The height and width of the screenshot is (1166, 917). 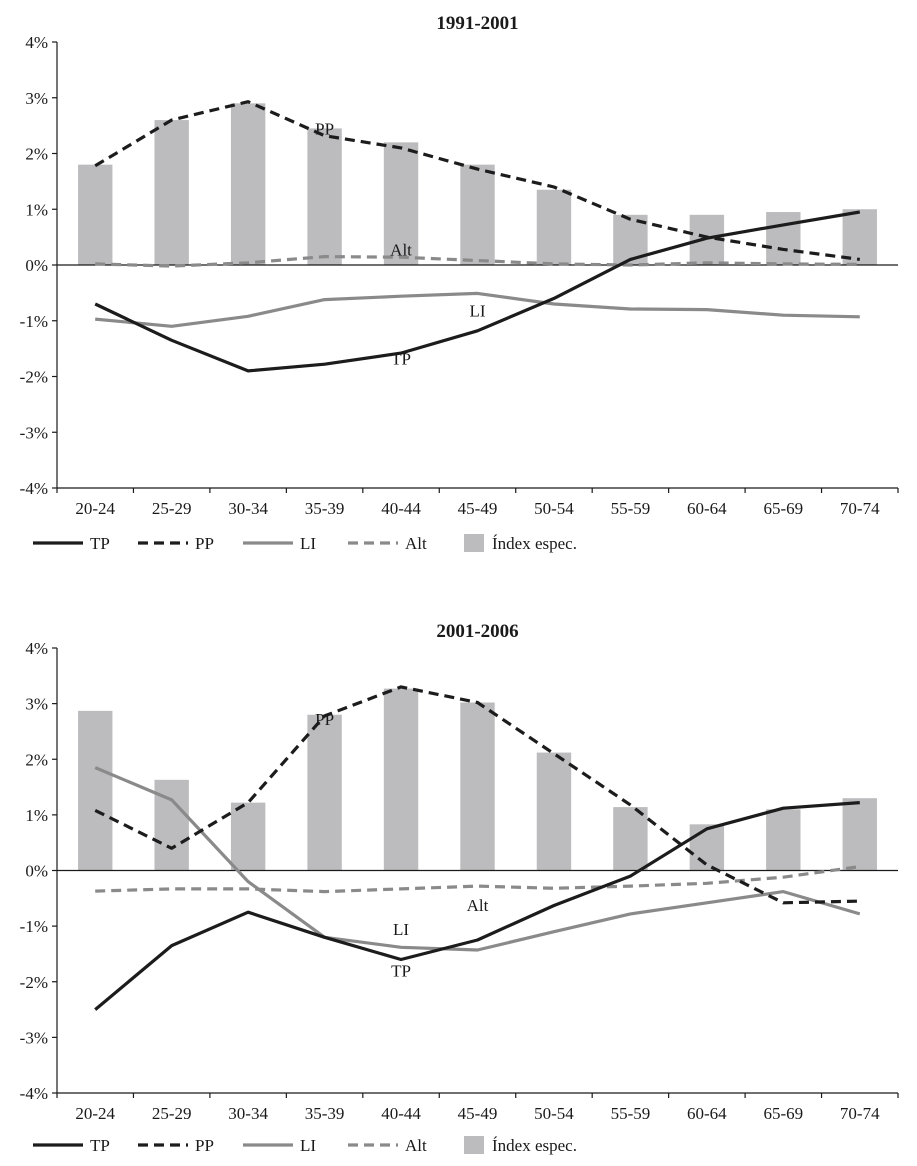 What do you see at coordinates (477, 23) in the screenshot?
I see `chart-title: 1991-2001` at bounding box center [477, 23].